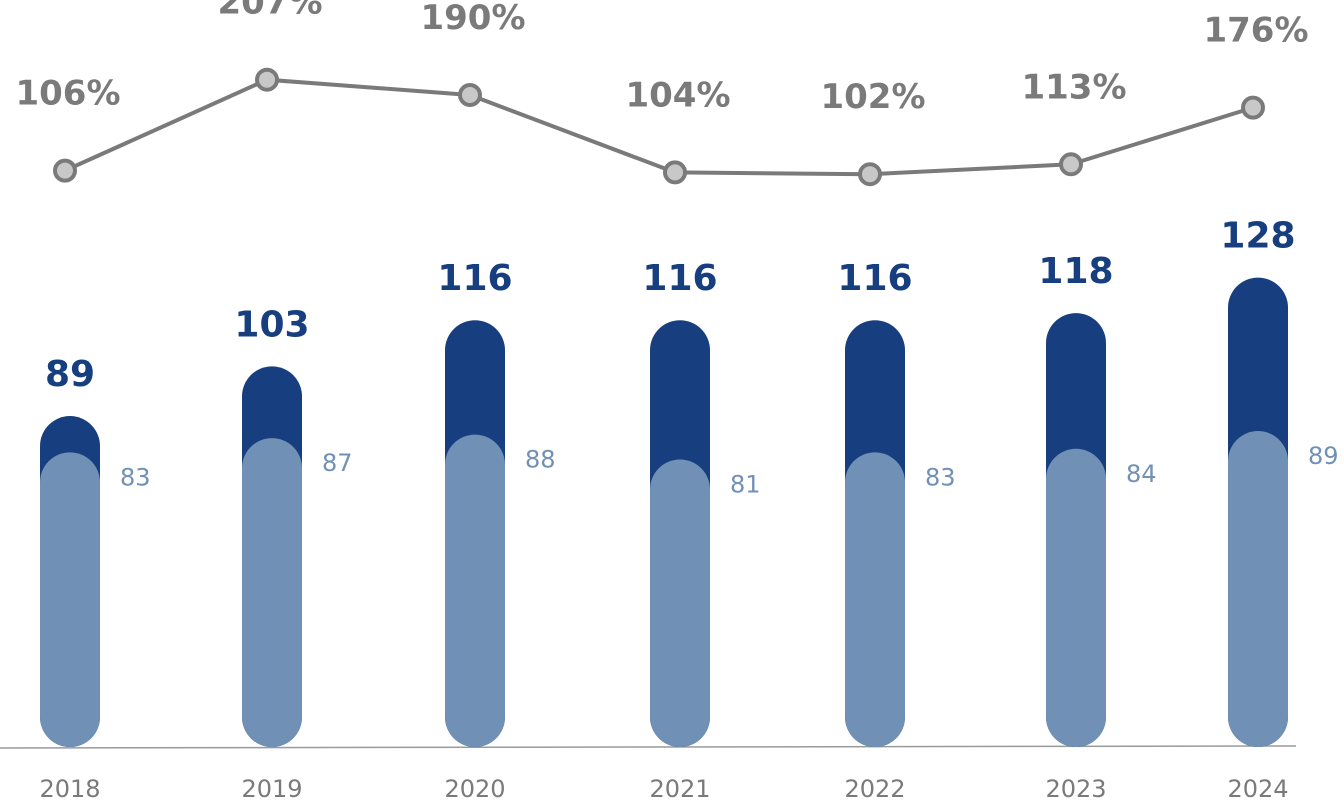 Image resolution: width=1344 pixels, height=800 pixels. I want to click on x-tick-label: 2023, so click(1075, 787).